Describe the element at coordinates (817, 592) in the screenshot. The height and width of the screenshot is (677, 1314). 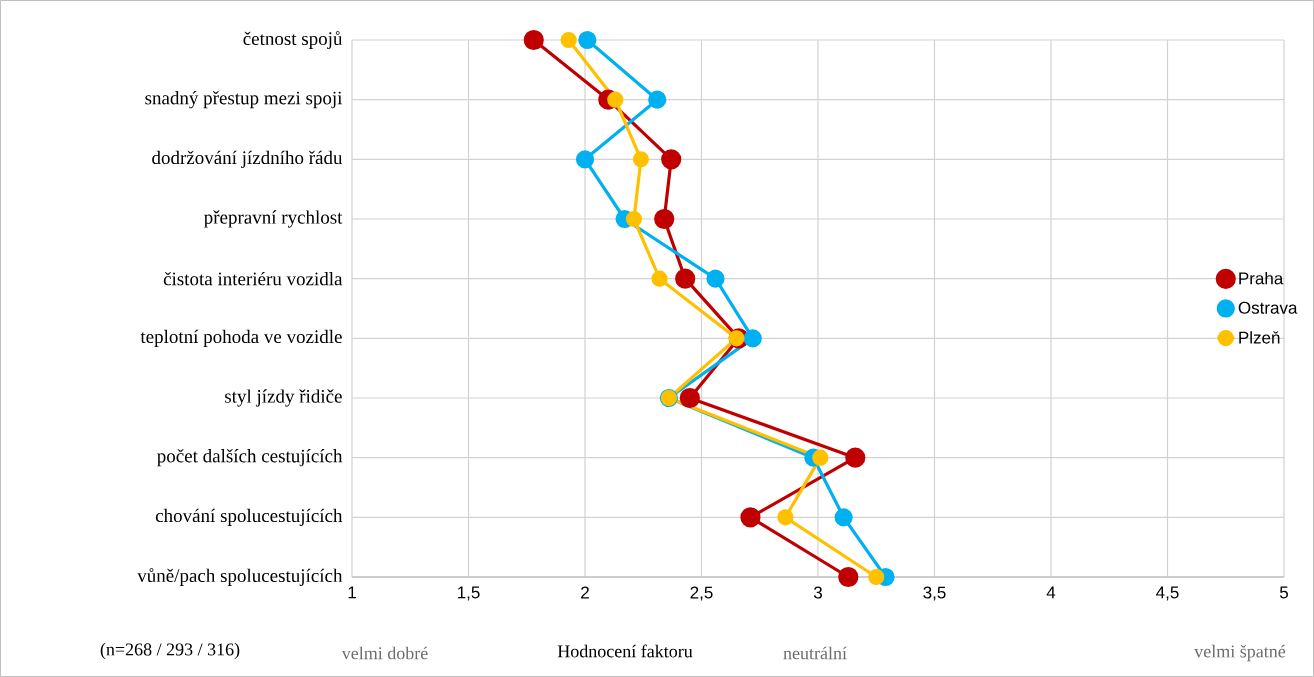
I see `x-tick-label: 3` at that location.